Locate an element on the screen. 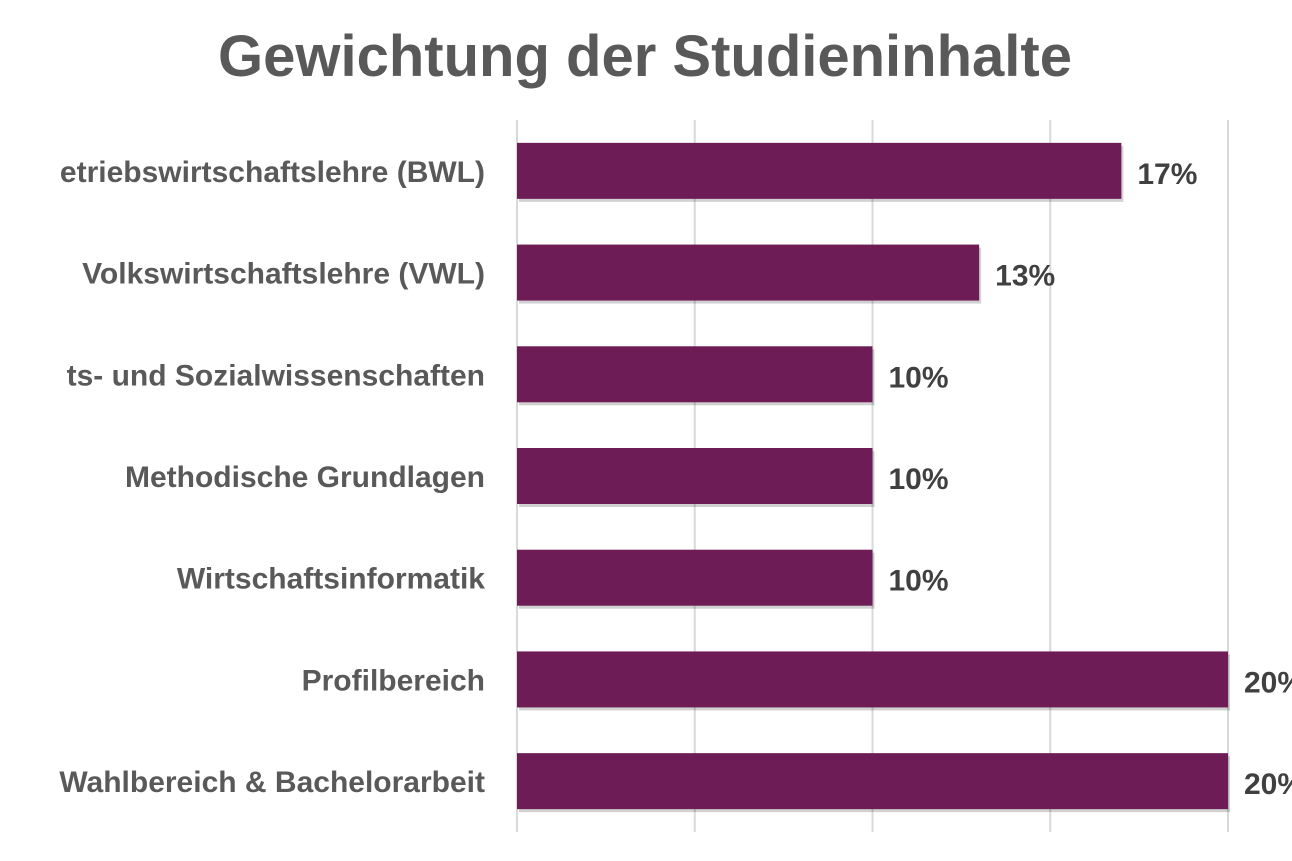  chart-title: Gewichtung der Studieninhalte is located at coordinates (645, 56).